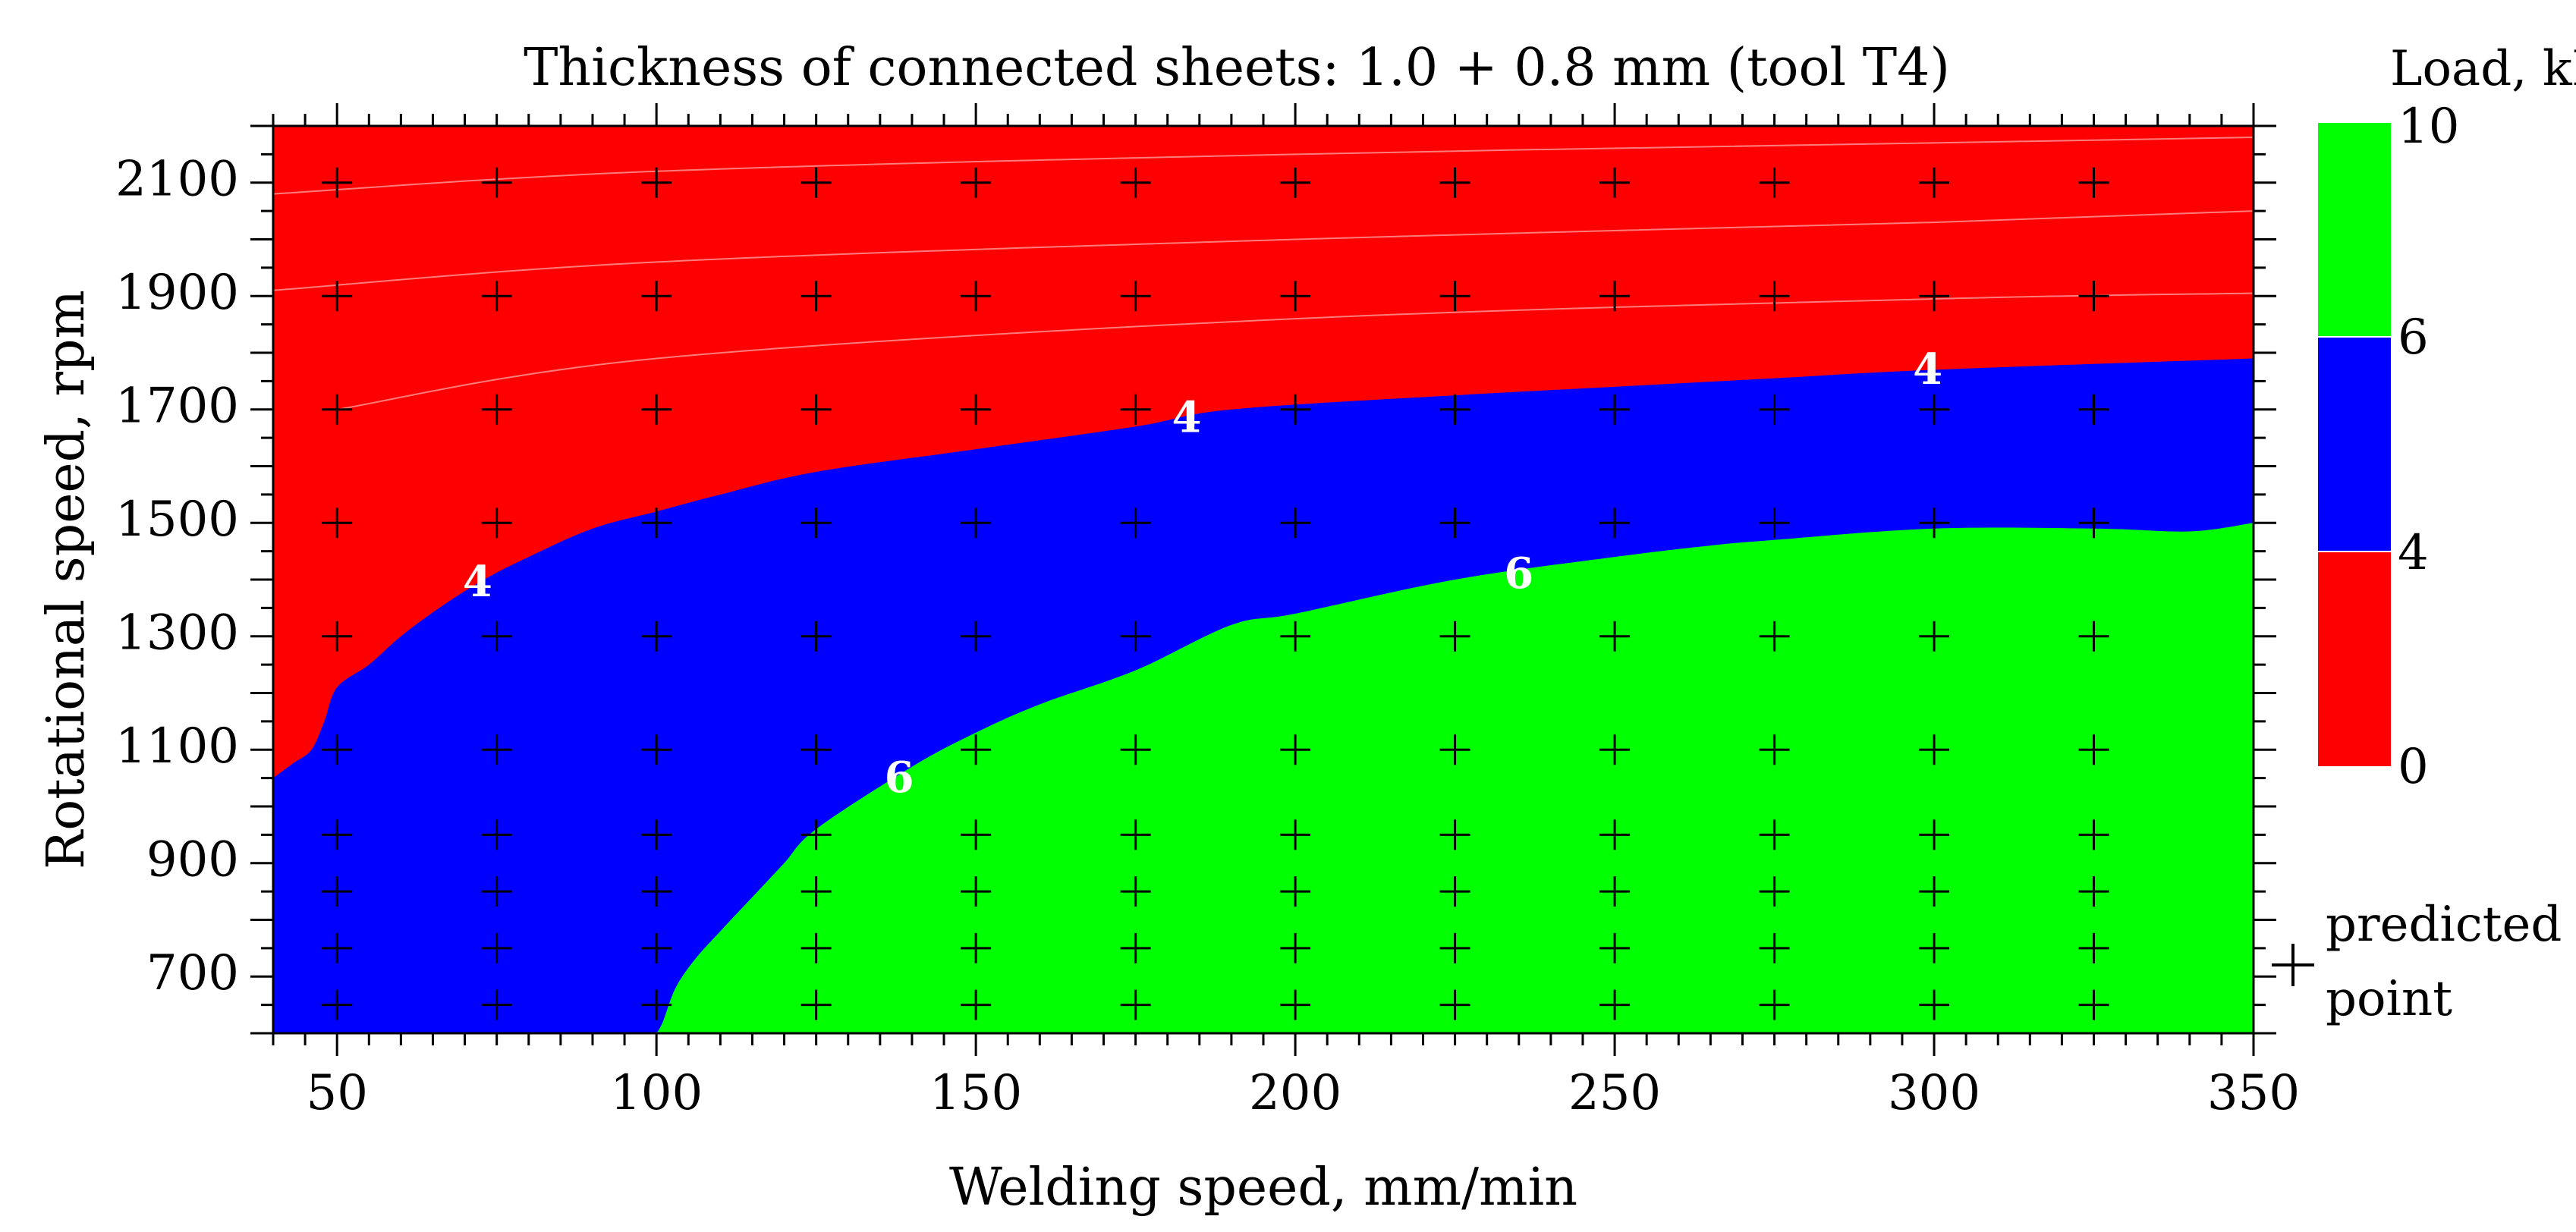  Describe the element at coordinates (177, 520) in the screenshot. I see `y-tick-label: 1500` at that location.